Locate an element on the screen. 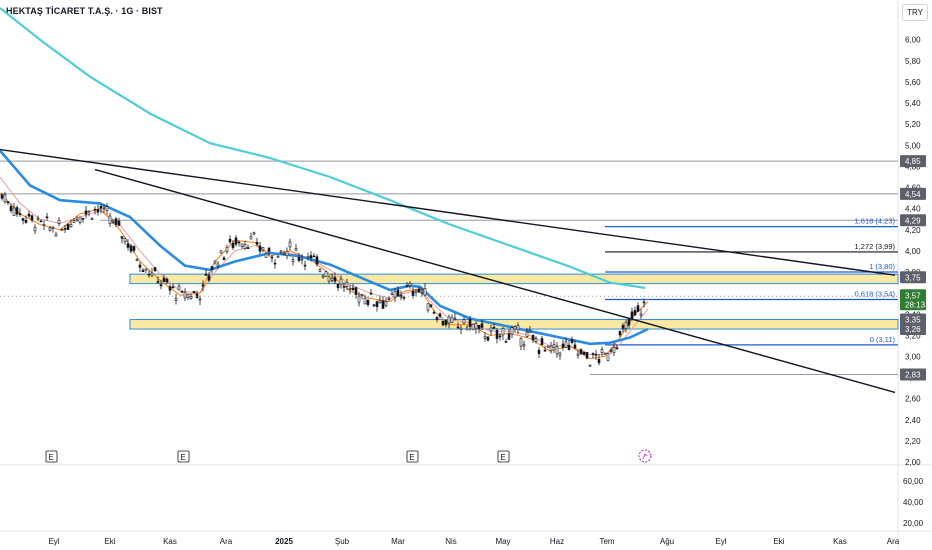 The image size is (932, 550). level-badge-label: 3,26 is located at coordinates (913, 329).